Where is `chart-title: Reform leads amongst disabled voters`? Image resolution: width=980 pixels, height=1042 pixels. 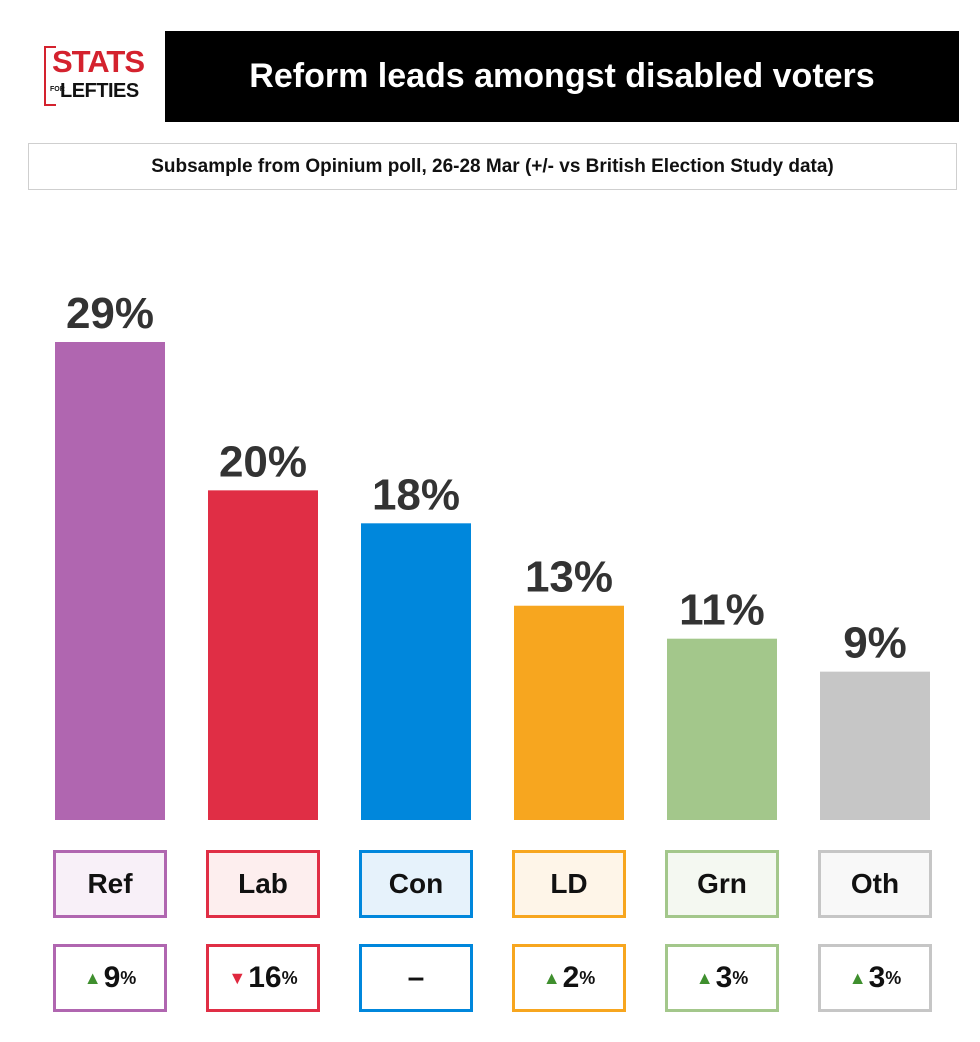 chart-title: Reform leads amongst disabled voters is located at coordinates (562, 76).